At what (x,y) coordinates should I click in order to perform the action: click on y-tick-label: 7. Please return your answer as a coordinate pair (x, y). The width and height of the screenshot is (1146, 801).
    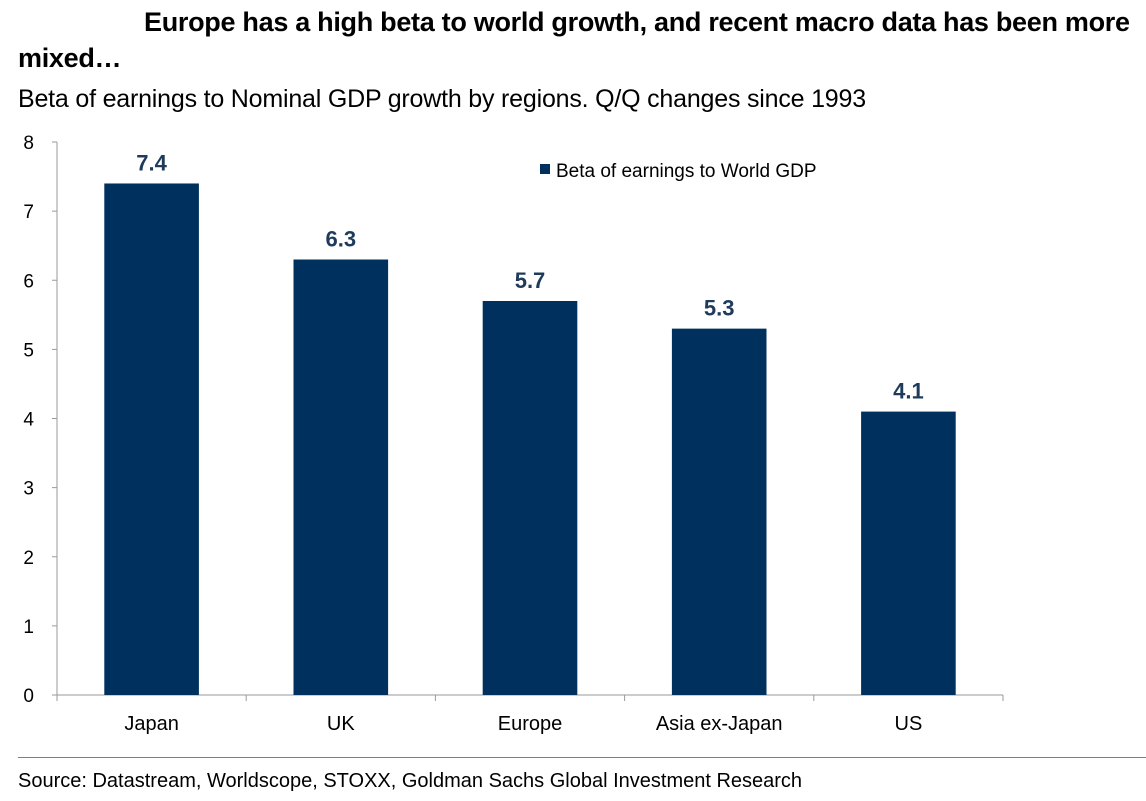
    Looking at the image, I should click on (28, 212).